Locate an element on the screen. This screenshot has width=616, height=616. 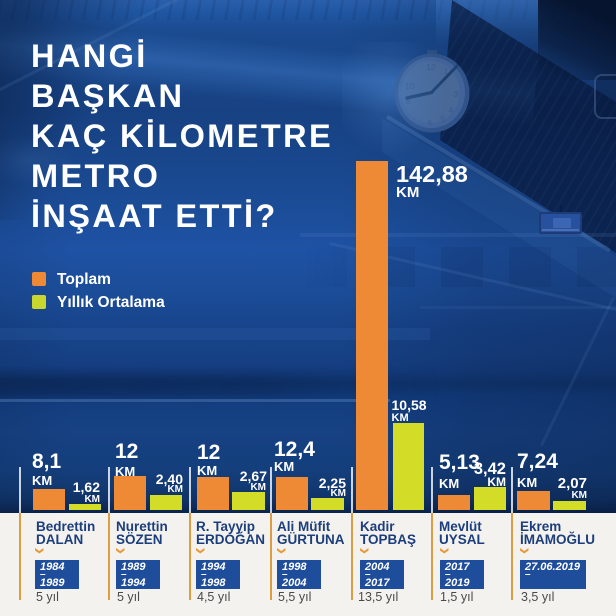
svg-text: 4 is located at coordinates (451, 110).